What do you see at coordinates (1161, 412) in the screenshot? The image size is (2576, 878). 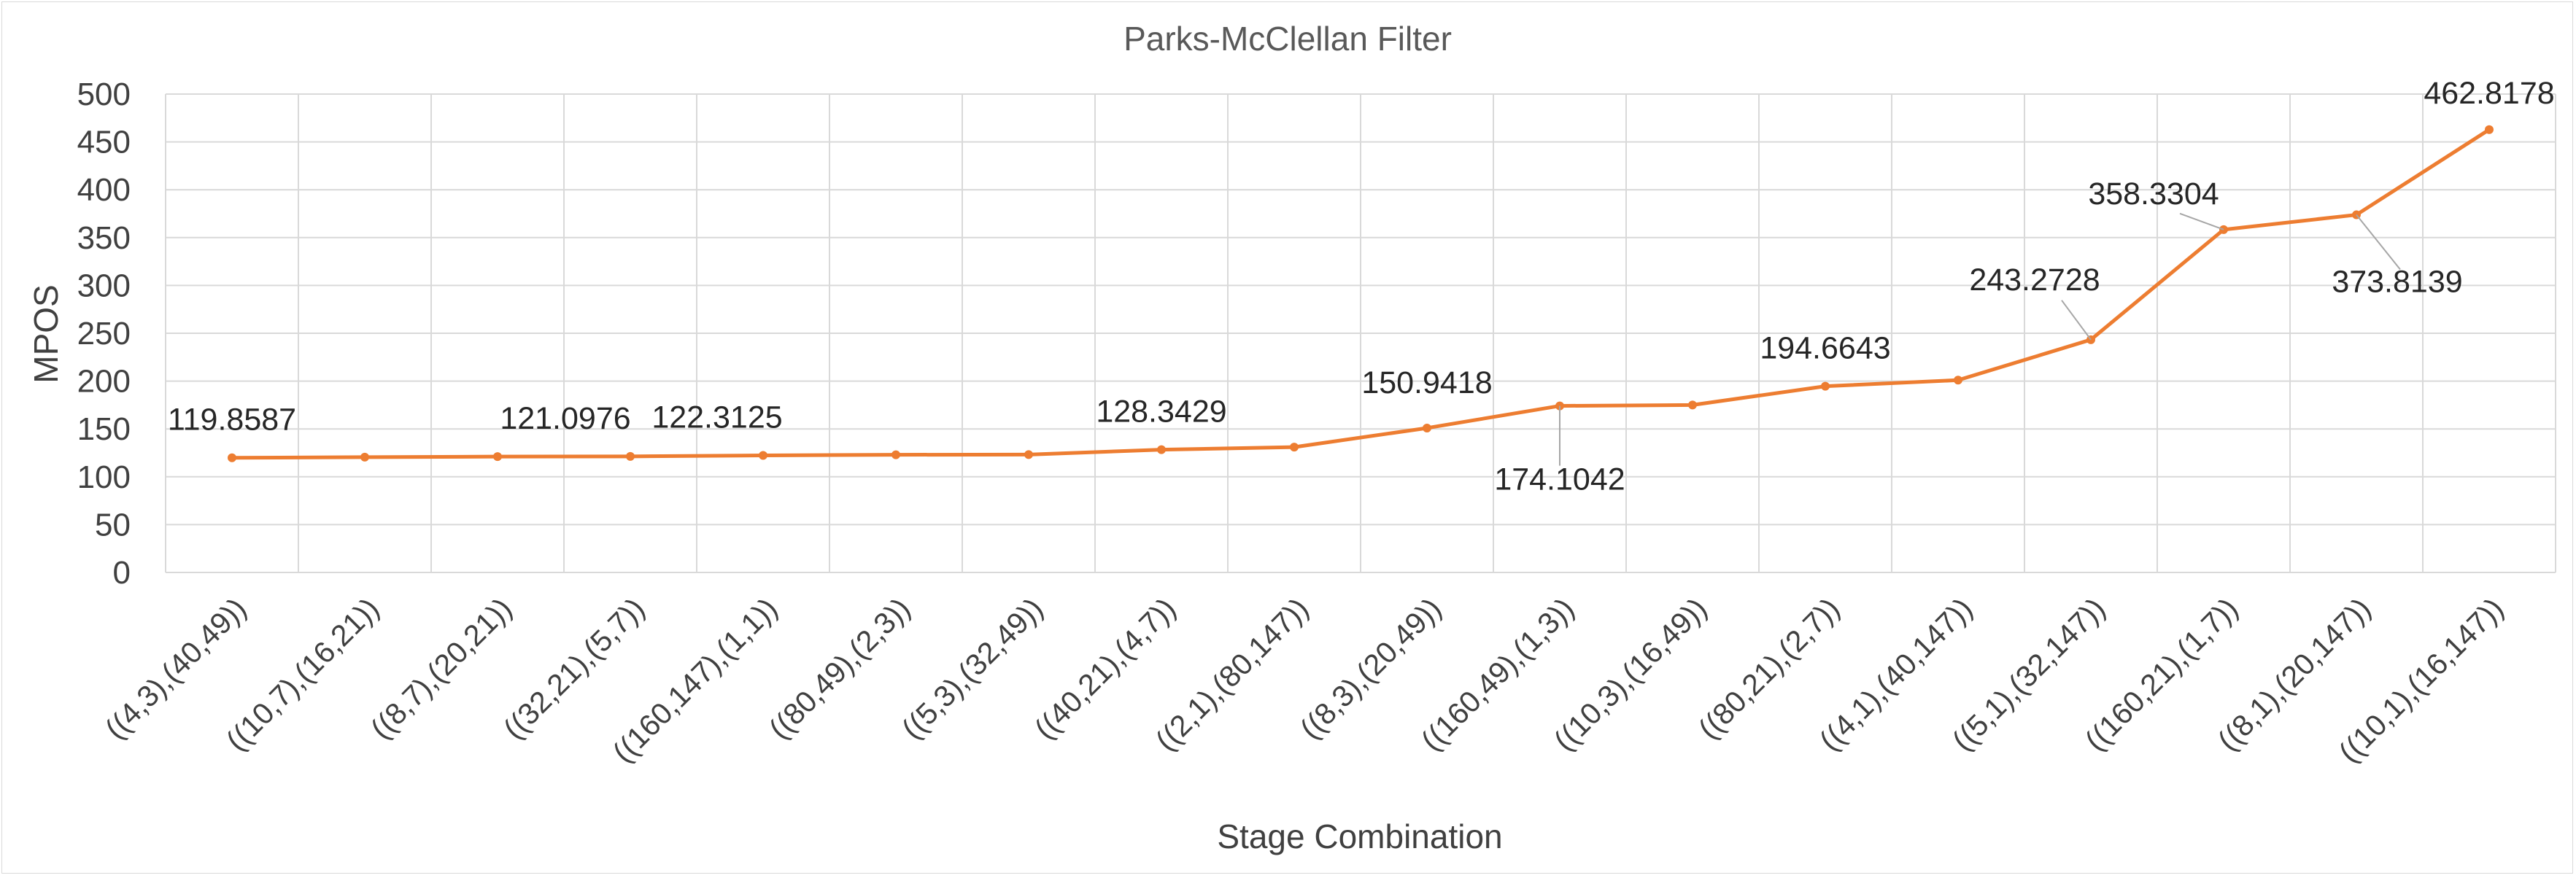 I see `data-label: 128.3429` at bounding box center [1161, 412].